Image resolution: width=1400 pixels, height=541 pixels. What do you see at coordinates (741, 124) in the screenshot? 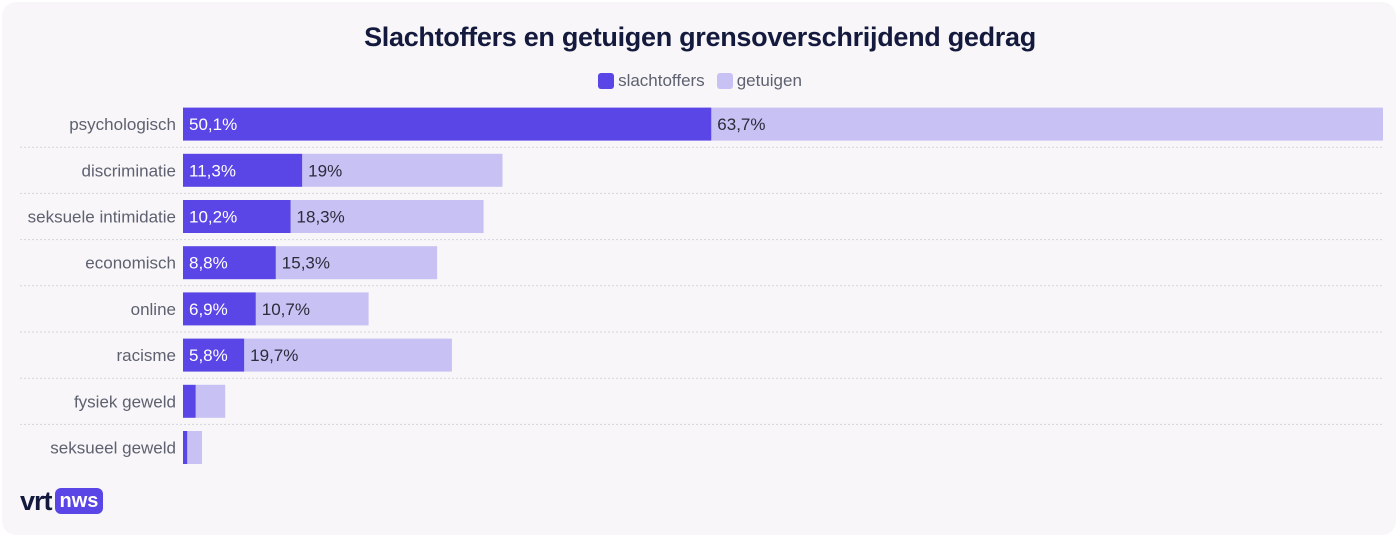
I see `value-label-getuigen-psychologisch: 63,7%` at bounding box center [741, 124].